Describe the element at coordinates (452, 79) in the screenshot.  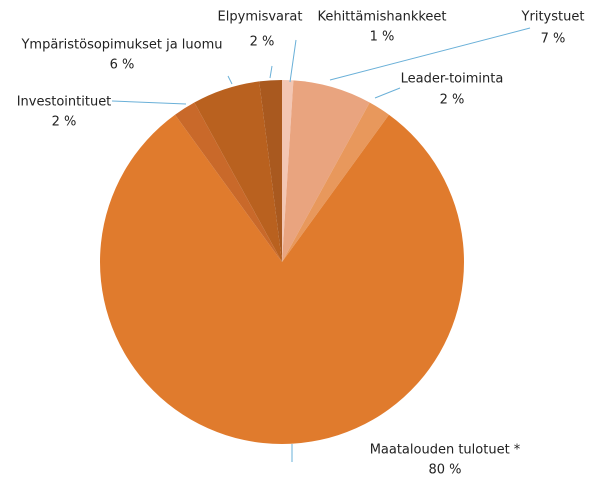
I see `slice-label: Leader-toiminta` at that location.